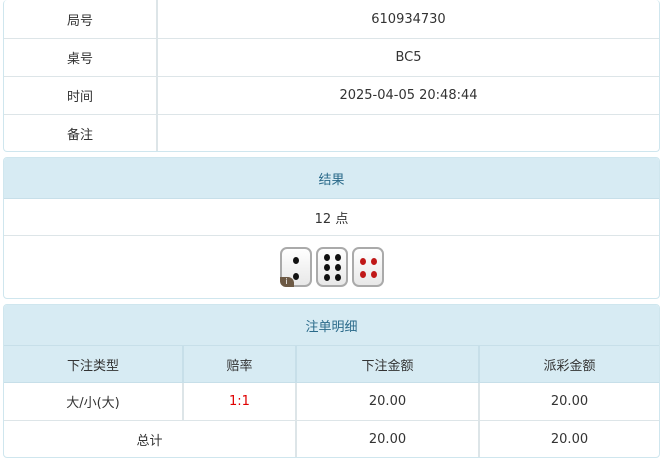  I want to click on result-title: 结果, so click(331, 178).